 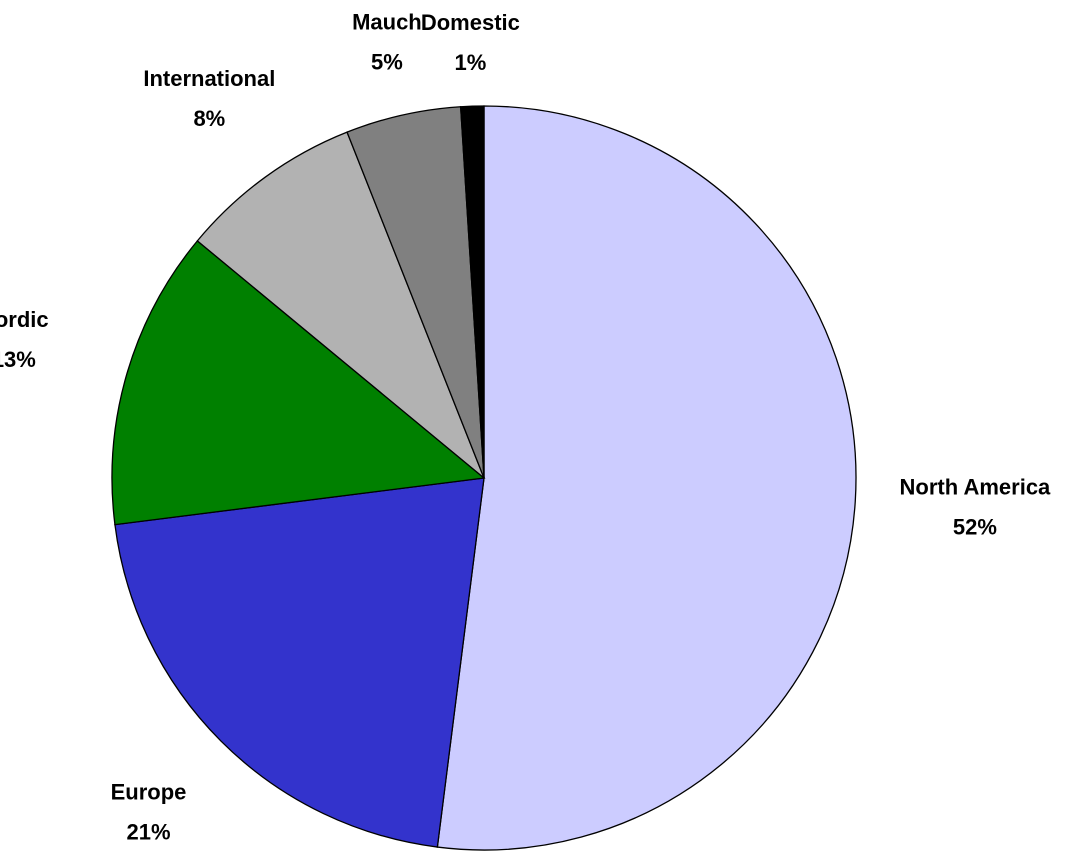 I want to click on slice-value-label: 5%, so click(x=387, y=61).